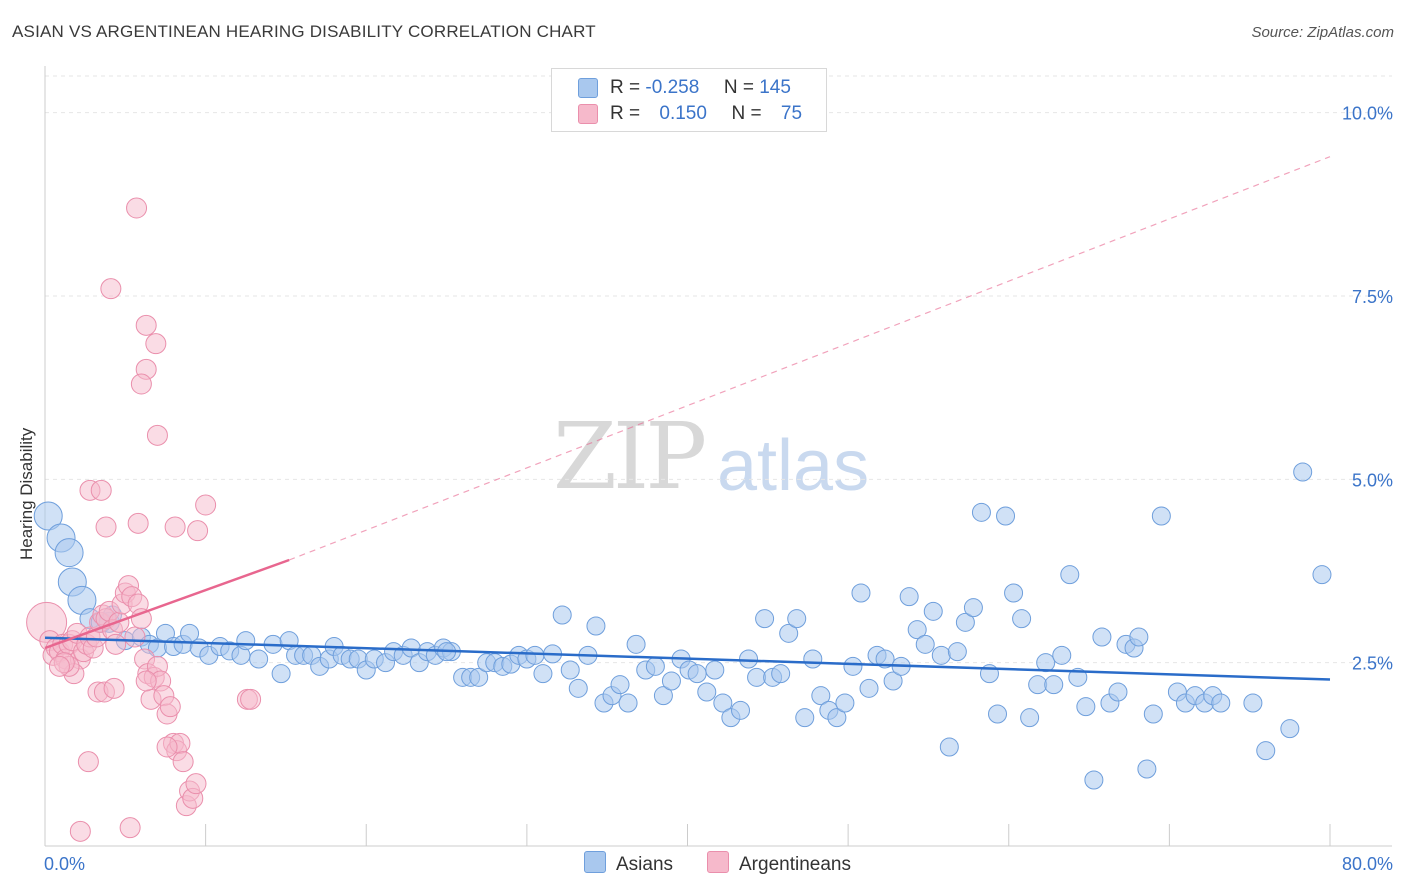 The image size is (1406, 892). What do you see at coordinates (738, 87) in the screenshot?
I see `legend-n-label: N =` at bounding box center [738, 87].